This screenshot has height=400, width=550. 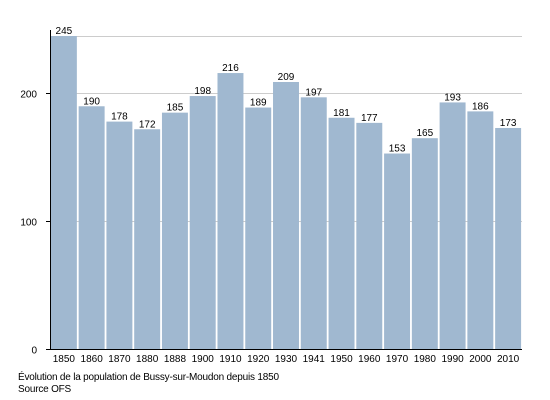 What do you see at coordinates (175, 359) in the screenshot?
I see `x-tick-label: 1888` at bounding box center [175, 359].